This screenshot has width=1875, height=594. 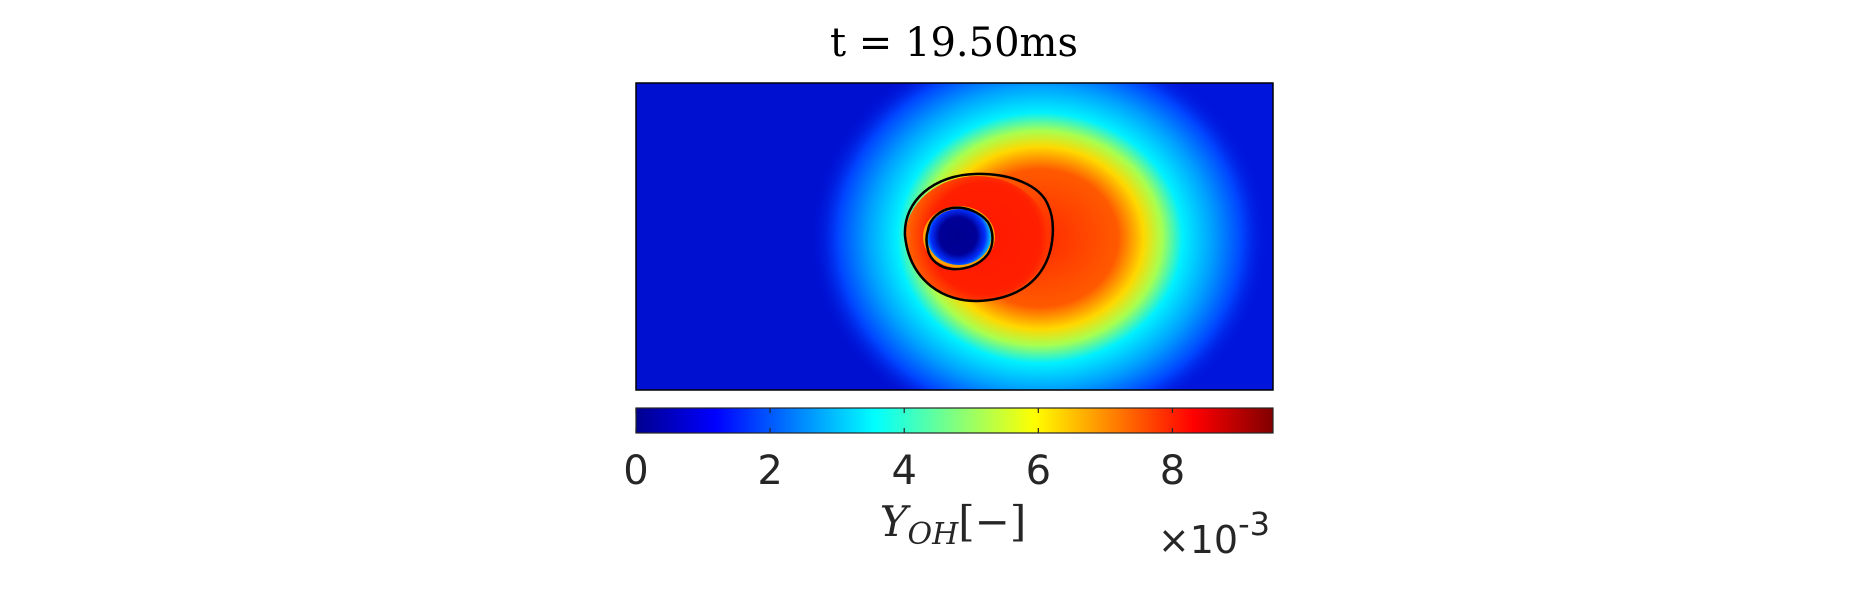 I want to click on colorbar-tick-label: 8, so click(x=1172, y=471).